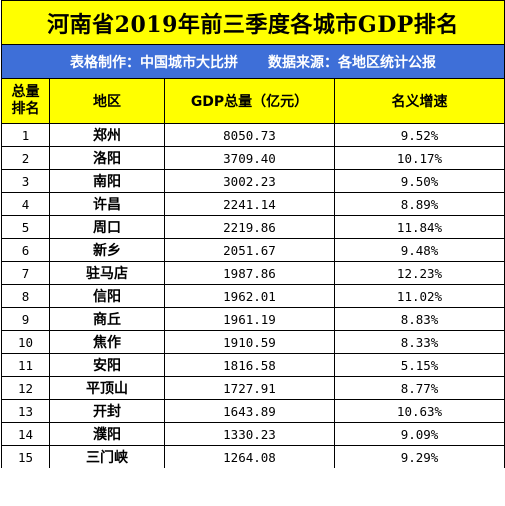 Image resolution: width=505 pixels, height=506 pixels. Describe the element at coordinates (249, 135) in the screenshot. I see `gdp-cell: 8050.73` at that location.